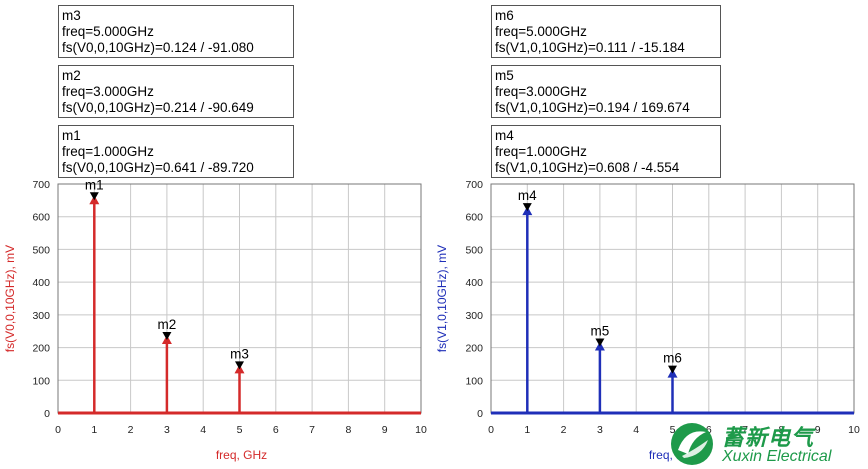 This screenshot has width=868, height=469. I want to click on logo: 蓄新电气 Xuxin Electrical, so click(768, 443).